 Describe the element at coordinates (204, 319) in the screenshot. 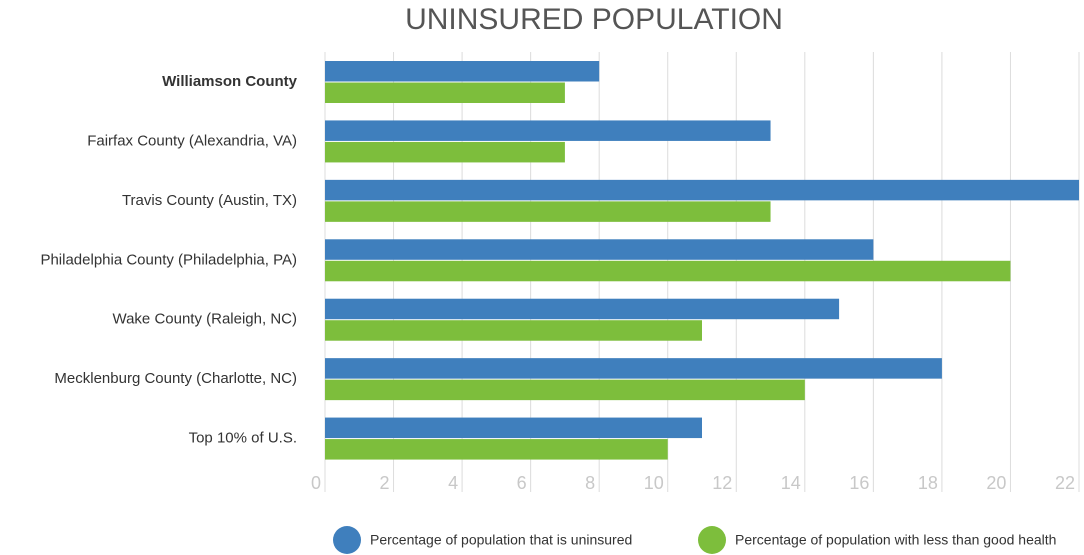

I see `y-tick-label: Wake County (Raleigh, NC)` at that location.